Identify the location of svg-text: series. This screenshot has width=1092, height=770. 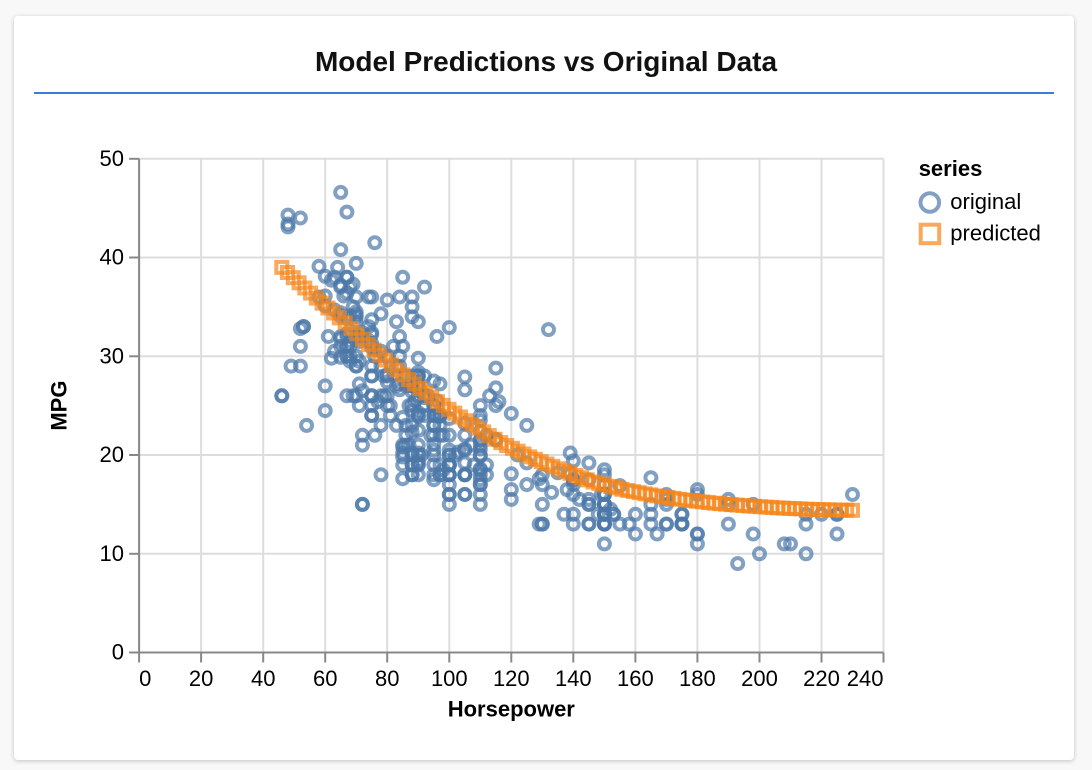
(951, 168).